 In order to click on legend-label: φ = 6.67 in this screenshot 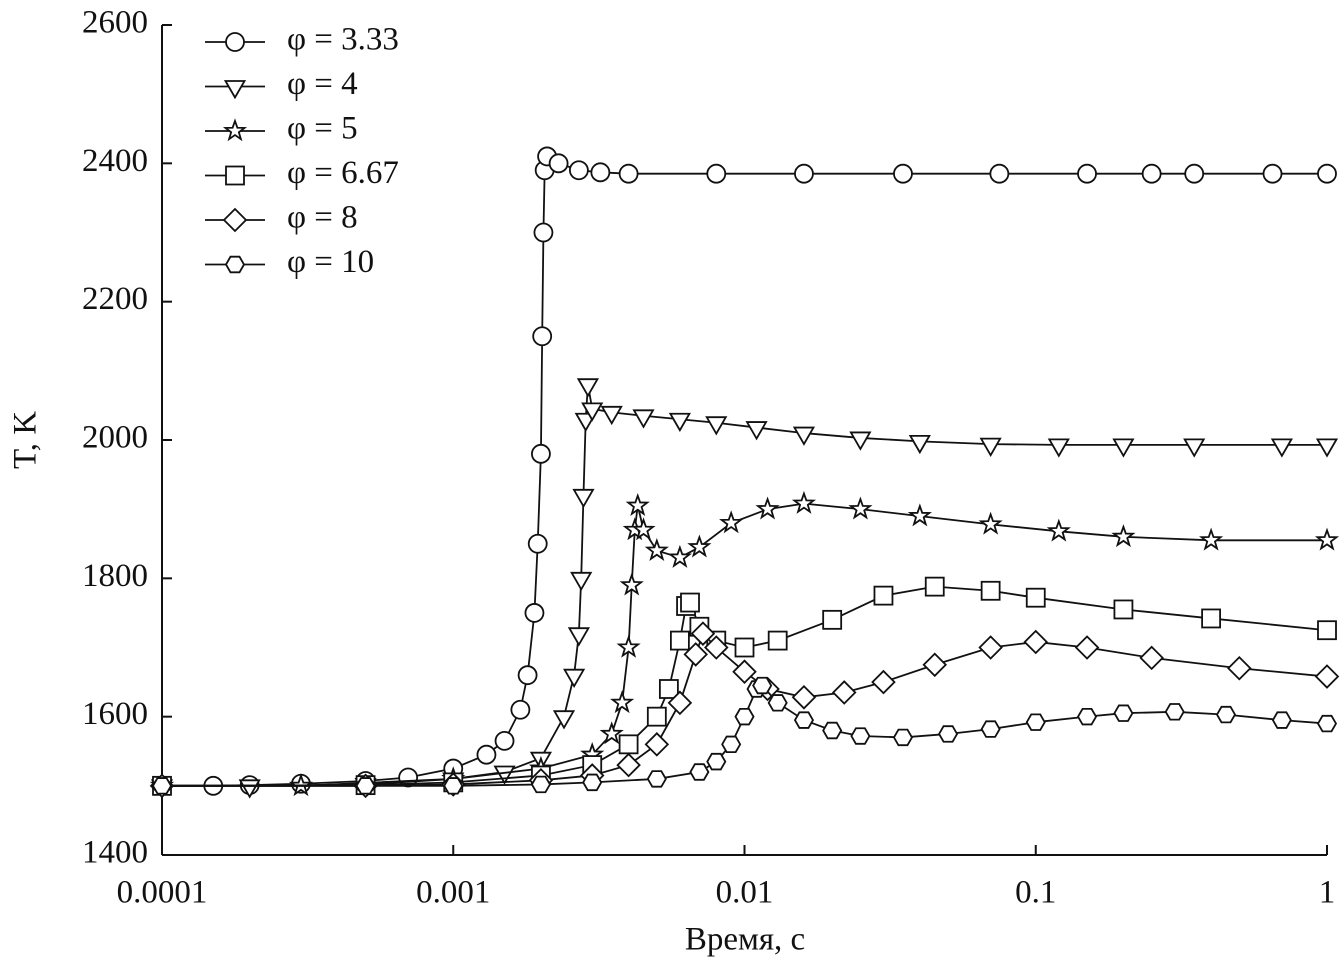, I will do `click(343, 173)`.